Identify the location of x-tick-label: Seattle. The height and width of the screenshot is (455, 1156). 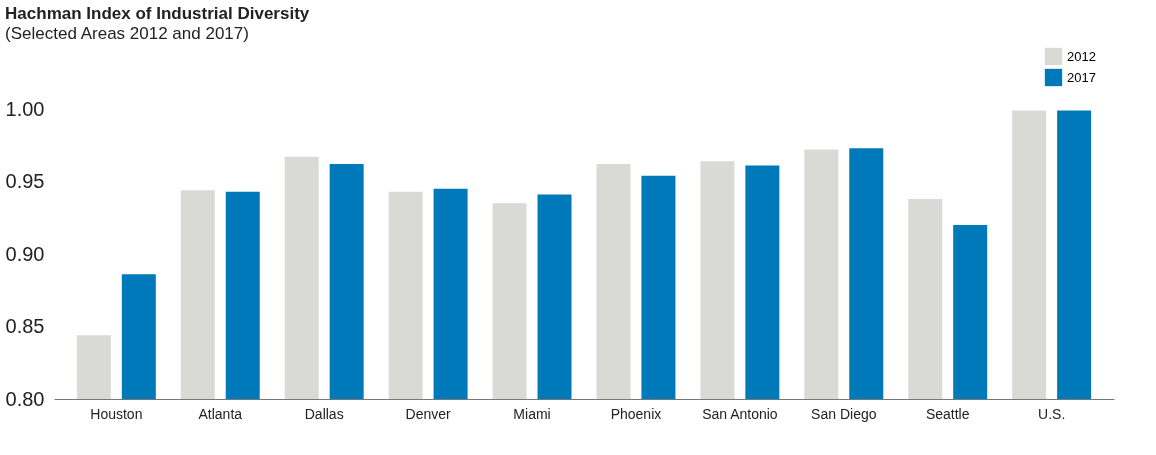
(947, 413).